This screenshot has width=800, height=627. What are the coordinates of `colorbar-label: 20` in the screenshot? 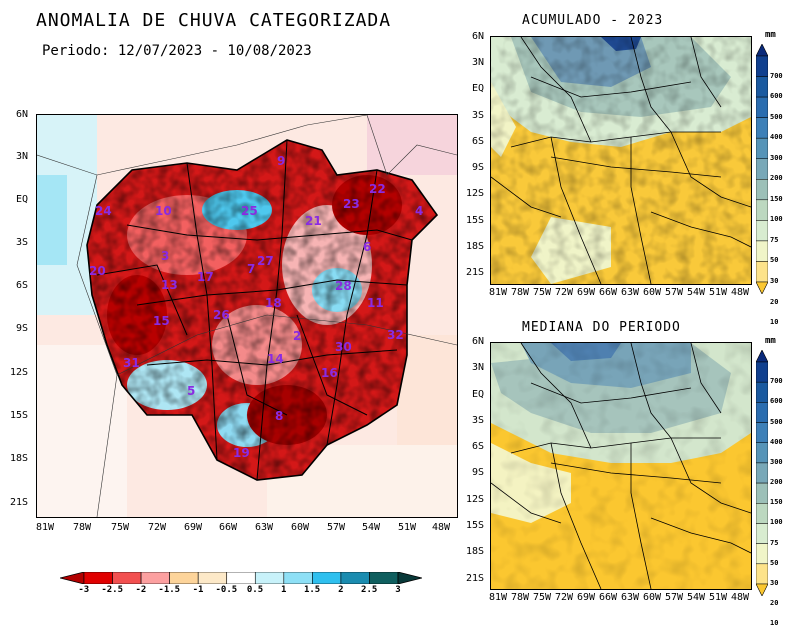 It's located at (774, 301).